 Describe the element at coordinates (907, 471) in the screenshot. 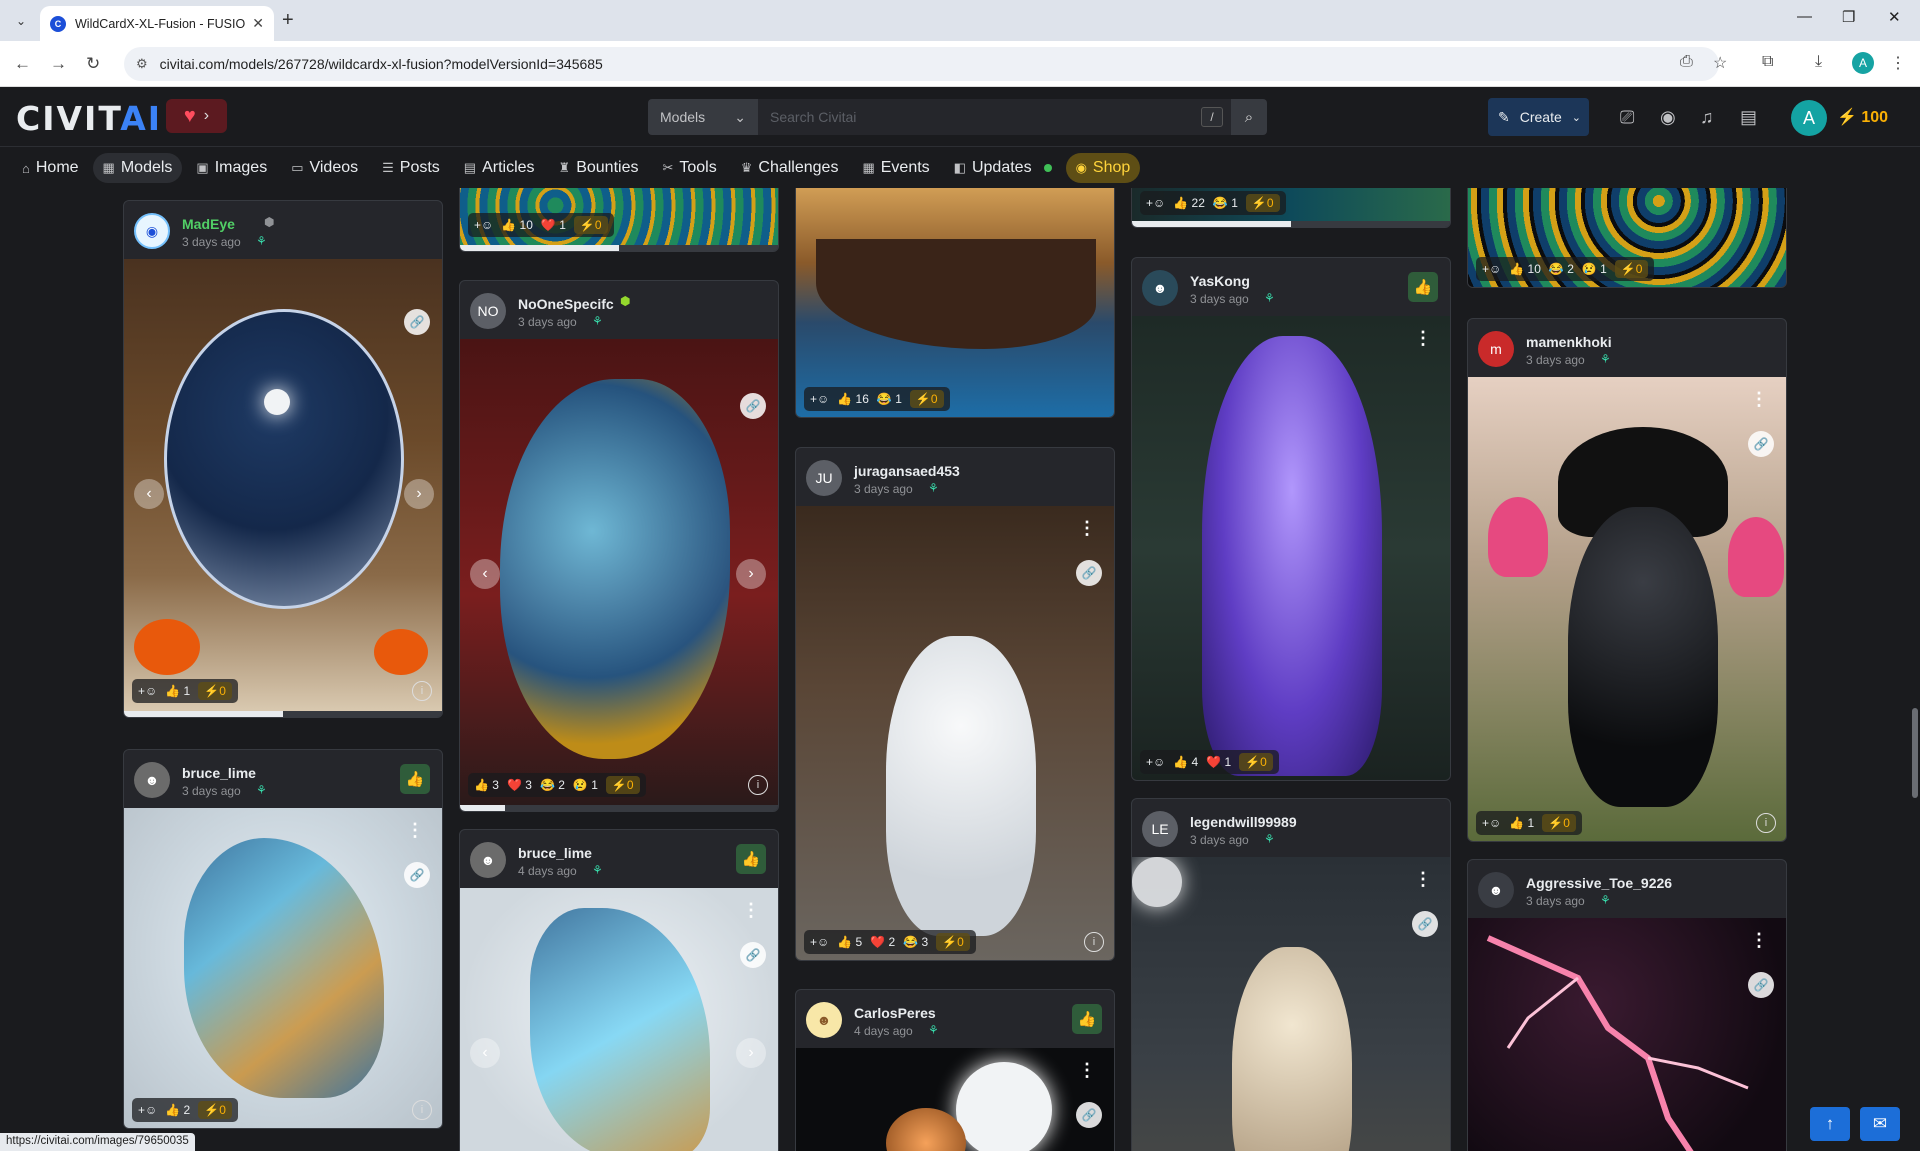

I see `username: juragansaed453` at that location.